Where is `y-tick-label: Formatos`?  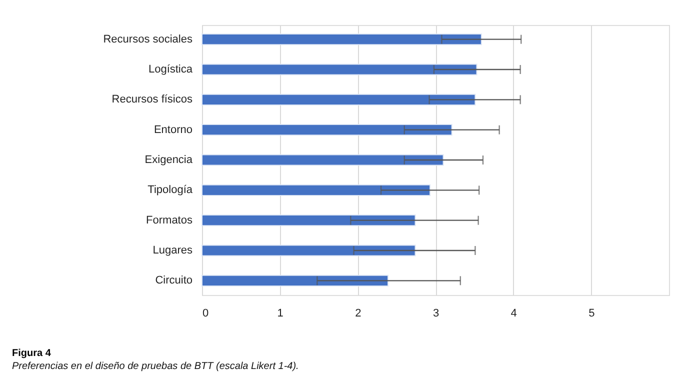
y-tick-label: Formatos is located at coordinates (169, 220).